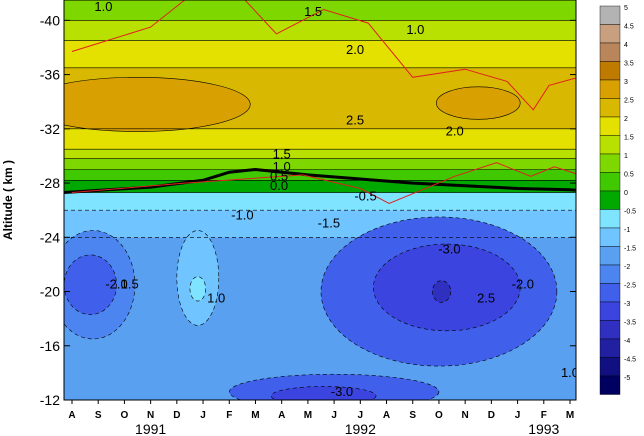  What do you see at coordinates (50, 400) in the screenshot?
I see `y-tick-label-7: -12` at bounding box center [50, 400].